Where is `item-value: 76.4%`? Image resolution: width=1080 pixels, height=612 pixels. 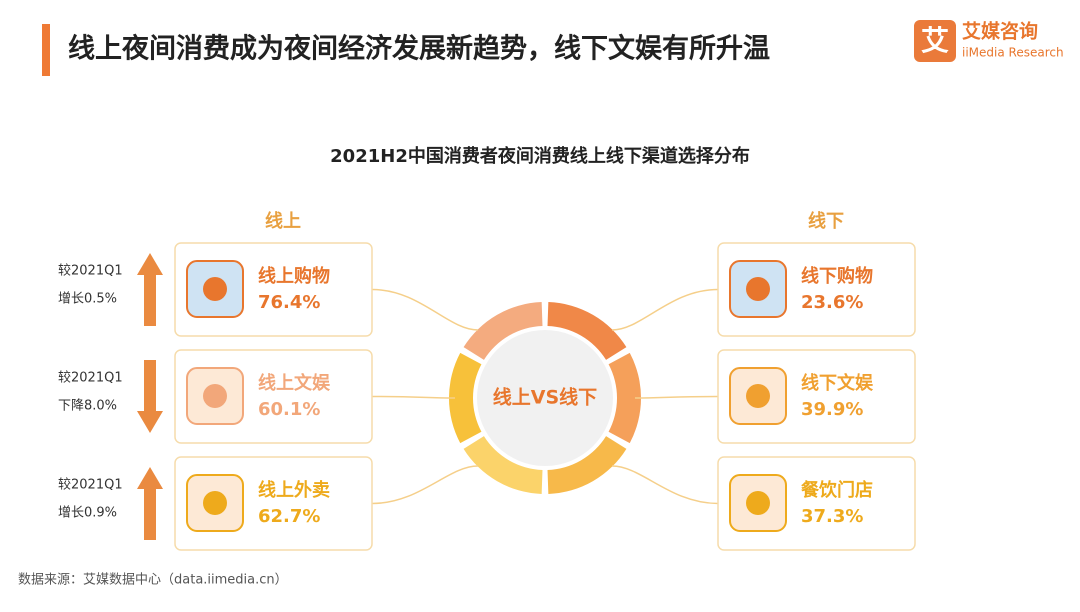
item-value: 76.4% is located at coordinates (289, 302).